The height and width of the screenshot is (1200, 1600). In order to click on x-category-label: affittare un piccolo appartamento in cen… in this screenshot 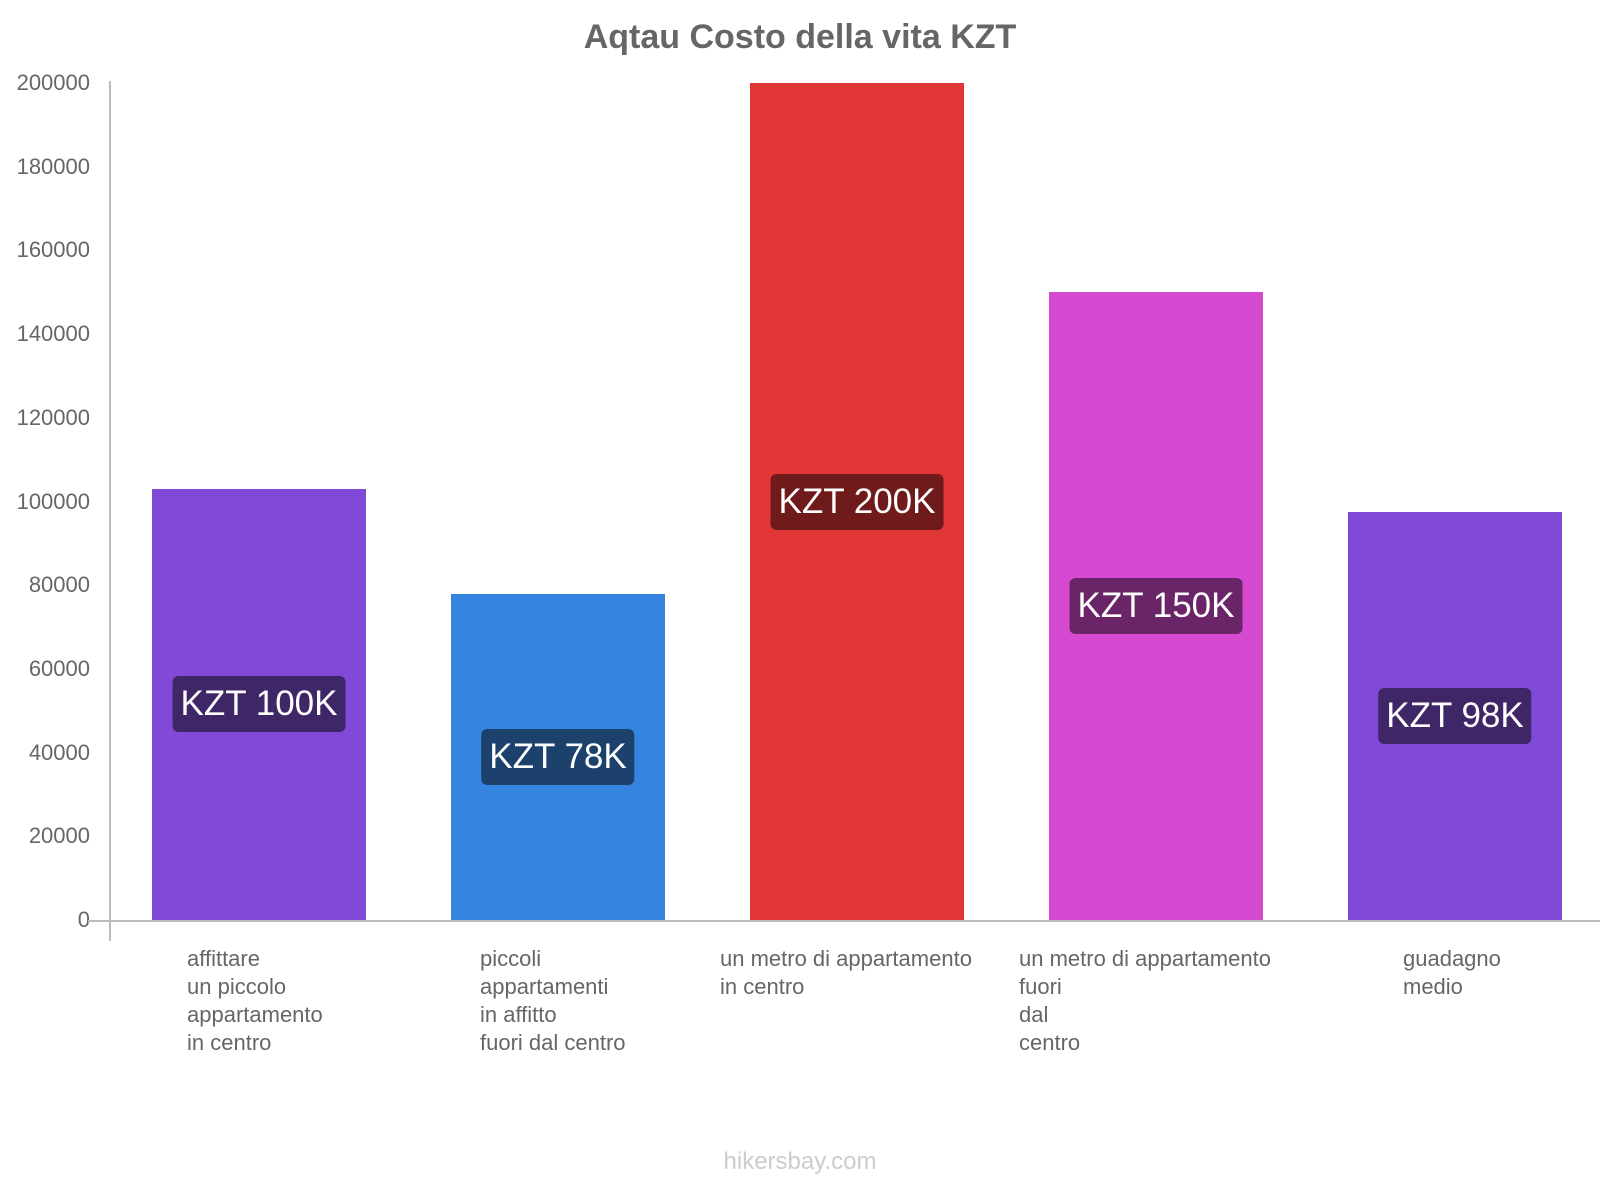, I will do `click(255, 1000)`.